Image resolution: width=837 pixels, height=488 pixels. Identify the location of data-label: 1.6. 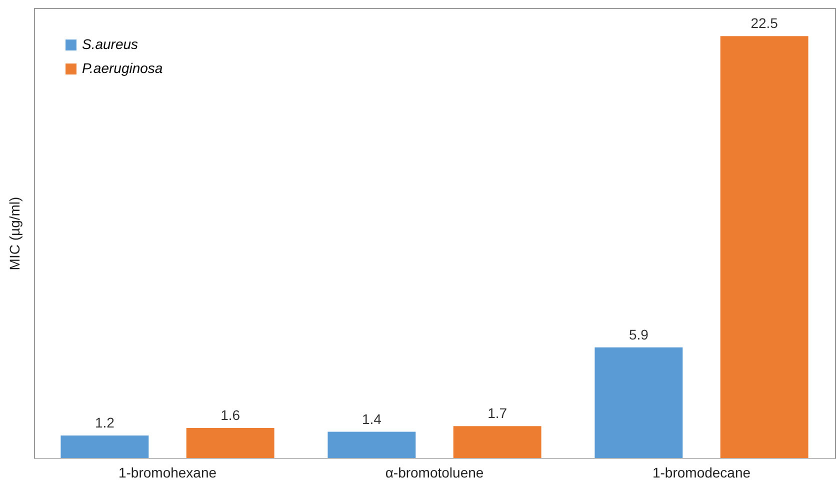
(230, 415).